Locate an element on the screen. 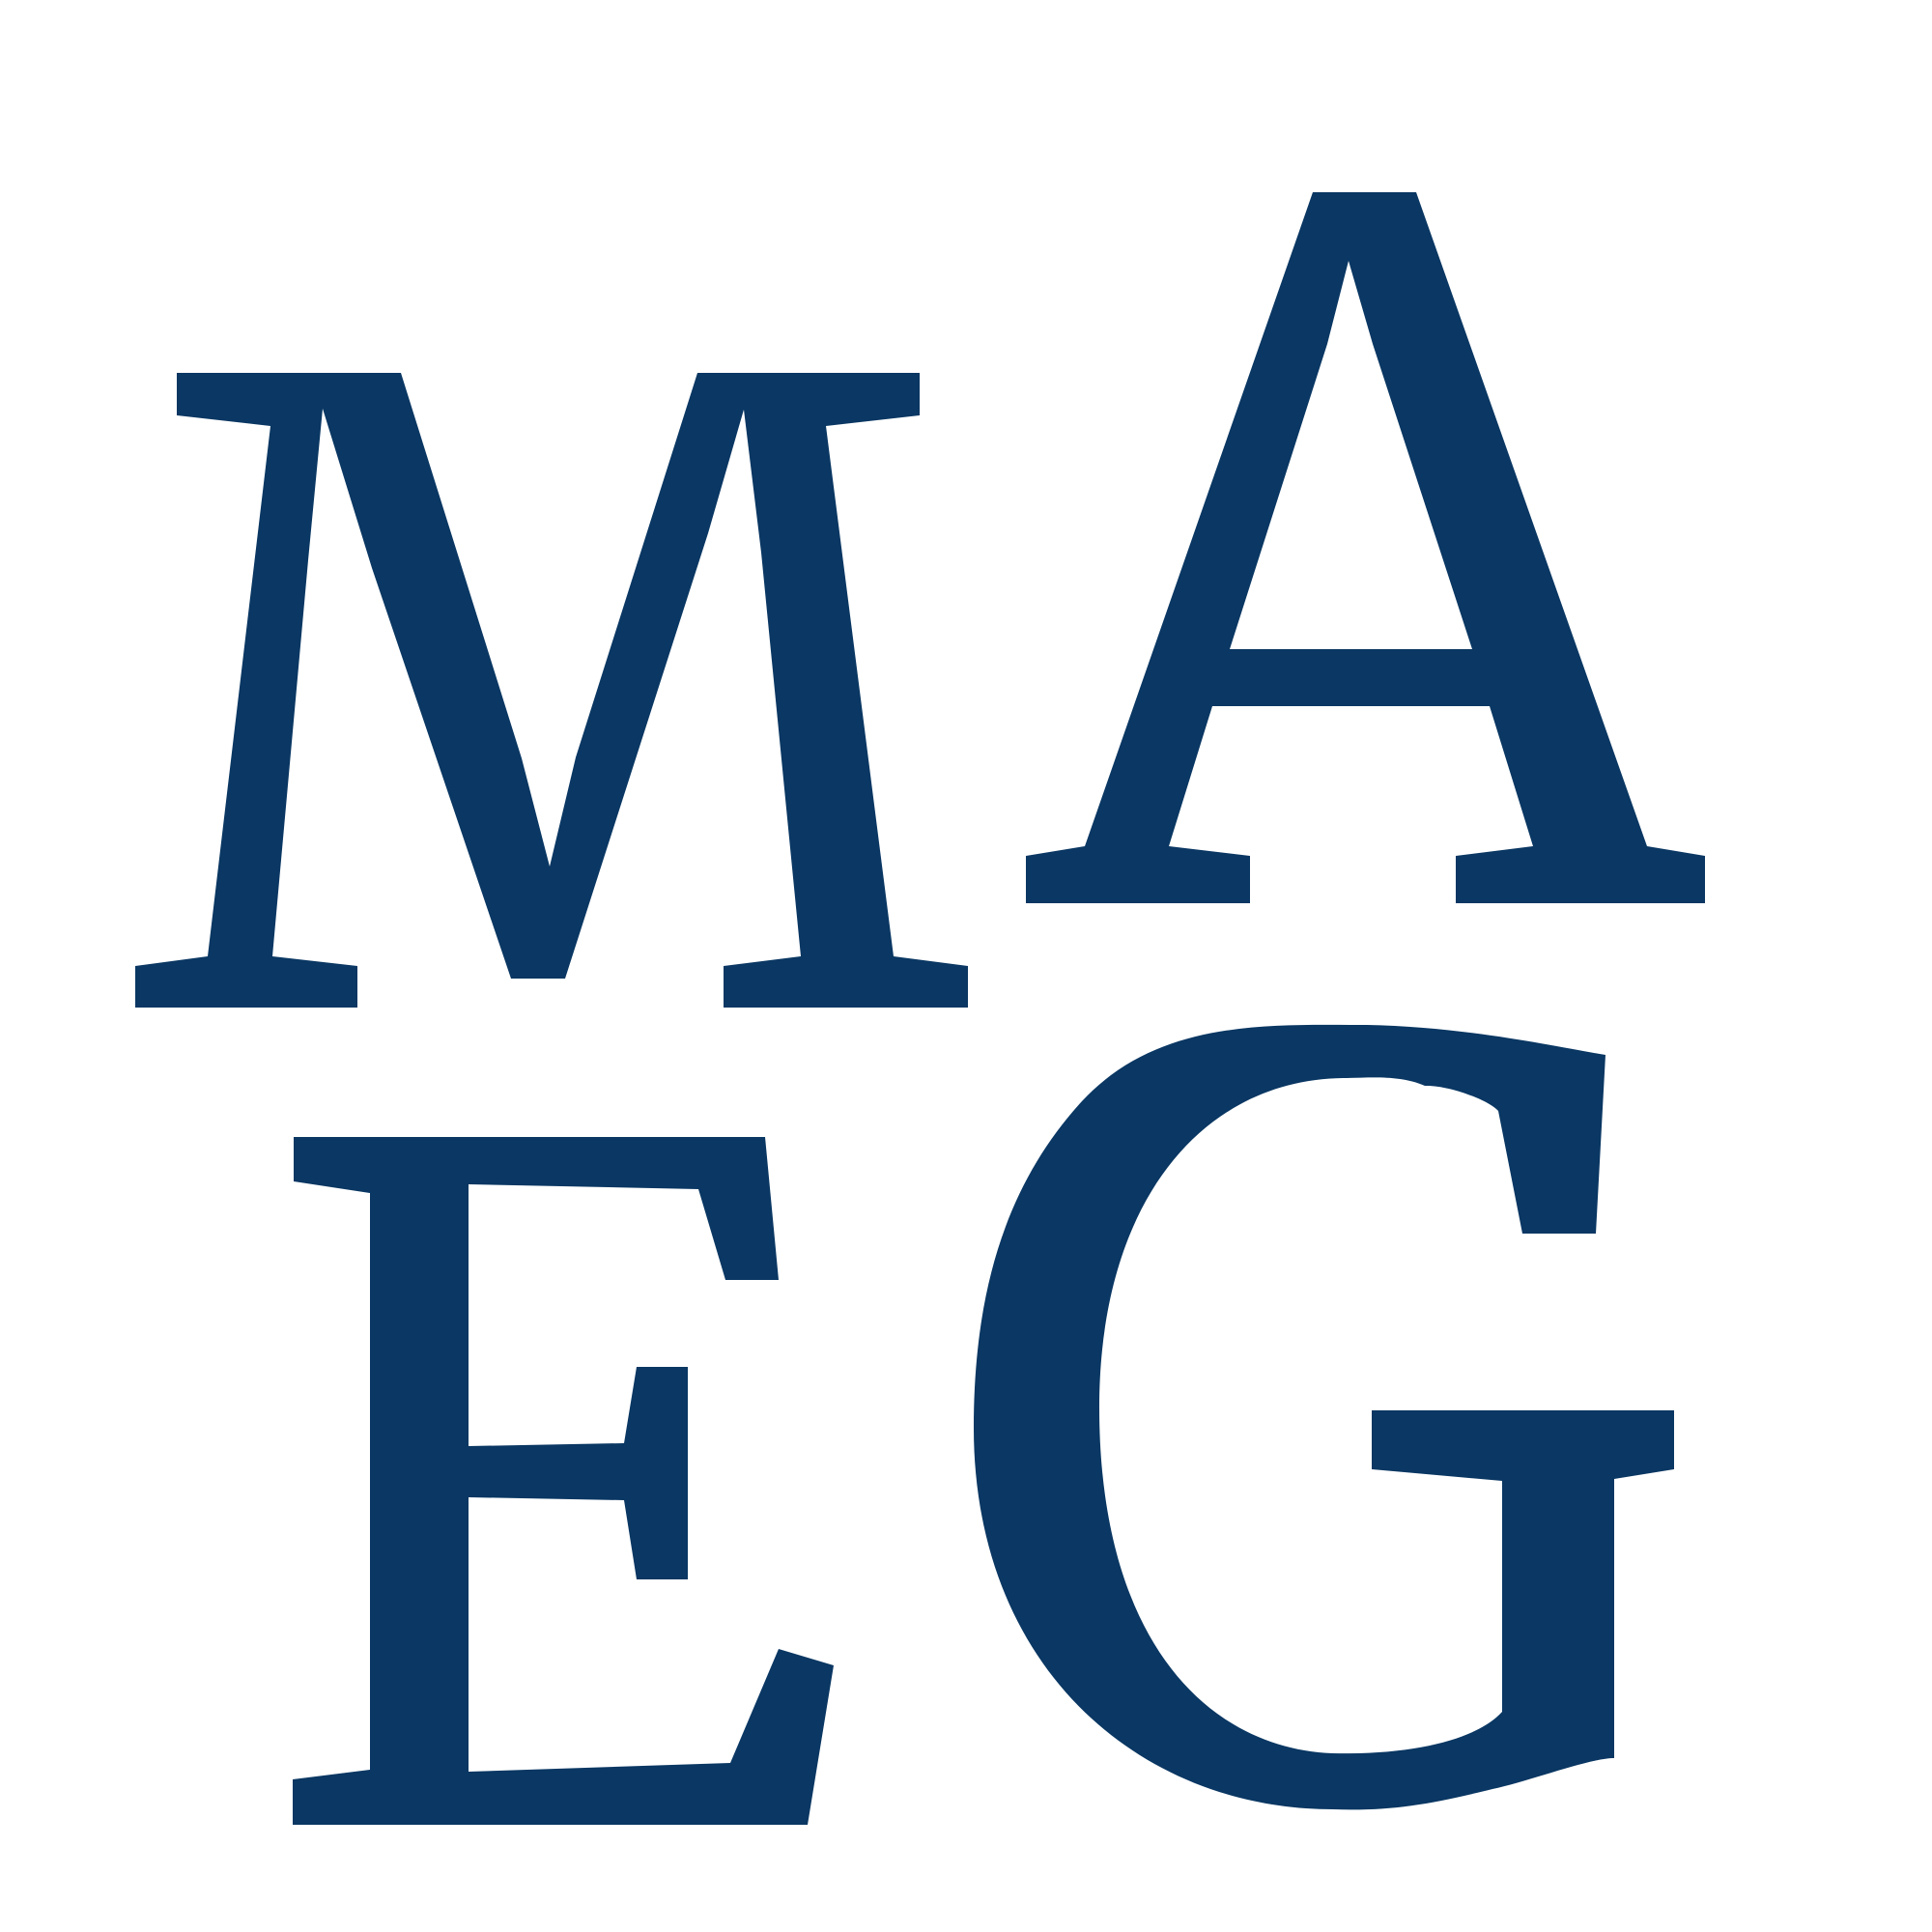 The image size is (1932, 1932). logo-letter-g is located at coordinates (1324, 1417).